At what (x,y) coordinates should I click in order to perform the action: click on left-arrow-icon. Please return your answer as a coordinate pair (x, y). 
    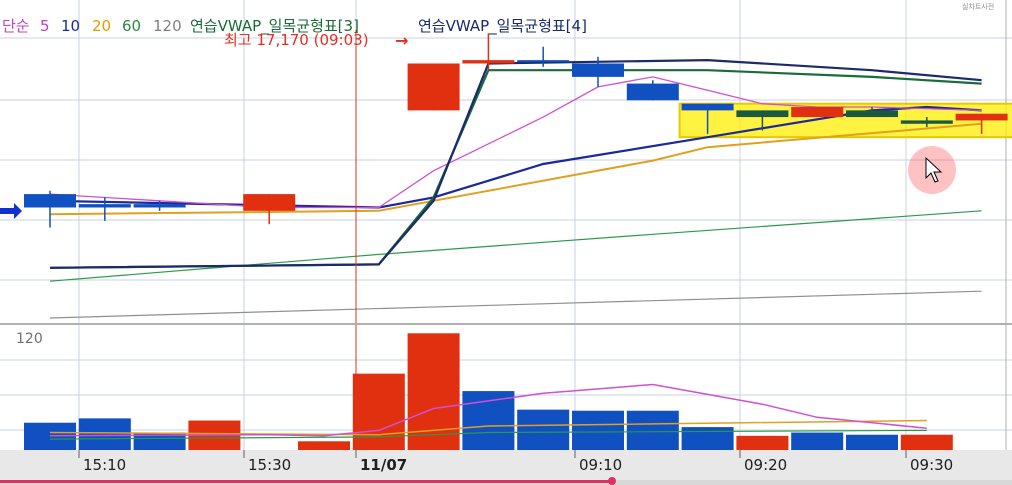
    Looking at the image, I should click on (11, 211).